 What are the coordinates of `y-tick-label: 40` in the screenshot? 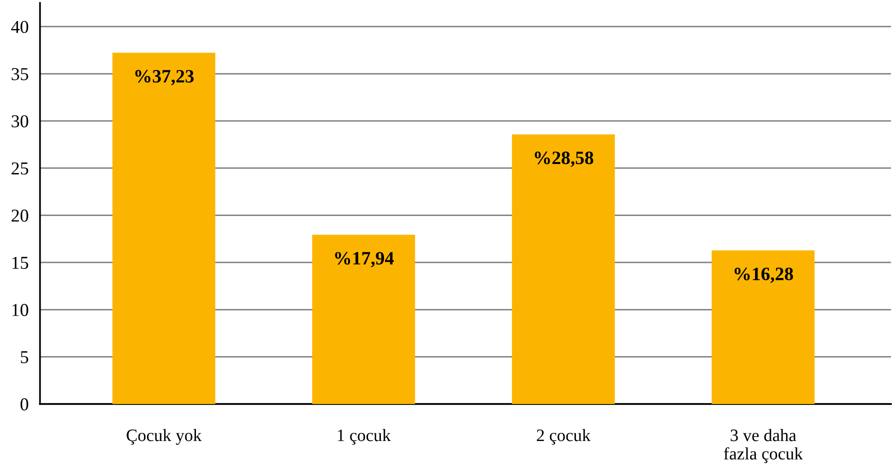 It's located at (19, 27).